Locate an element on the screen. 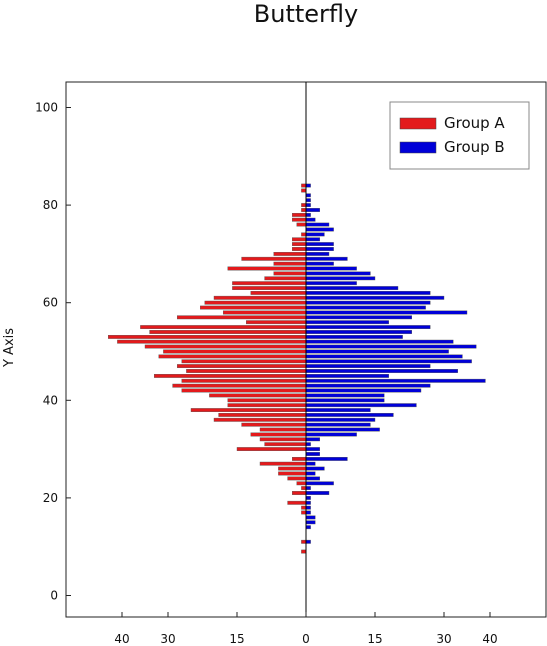 The image size is (547, 646). legend-swatch is located at coordinates (418, 147).